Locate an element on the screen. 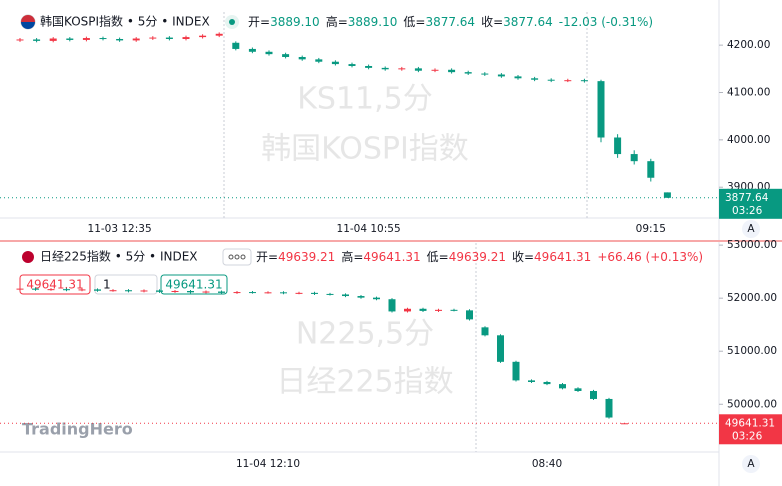 This screenshot has height=486, width=782. x-tick-label: 09:15 is located at coordinates (651, 229).